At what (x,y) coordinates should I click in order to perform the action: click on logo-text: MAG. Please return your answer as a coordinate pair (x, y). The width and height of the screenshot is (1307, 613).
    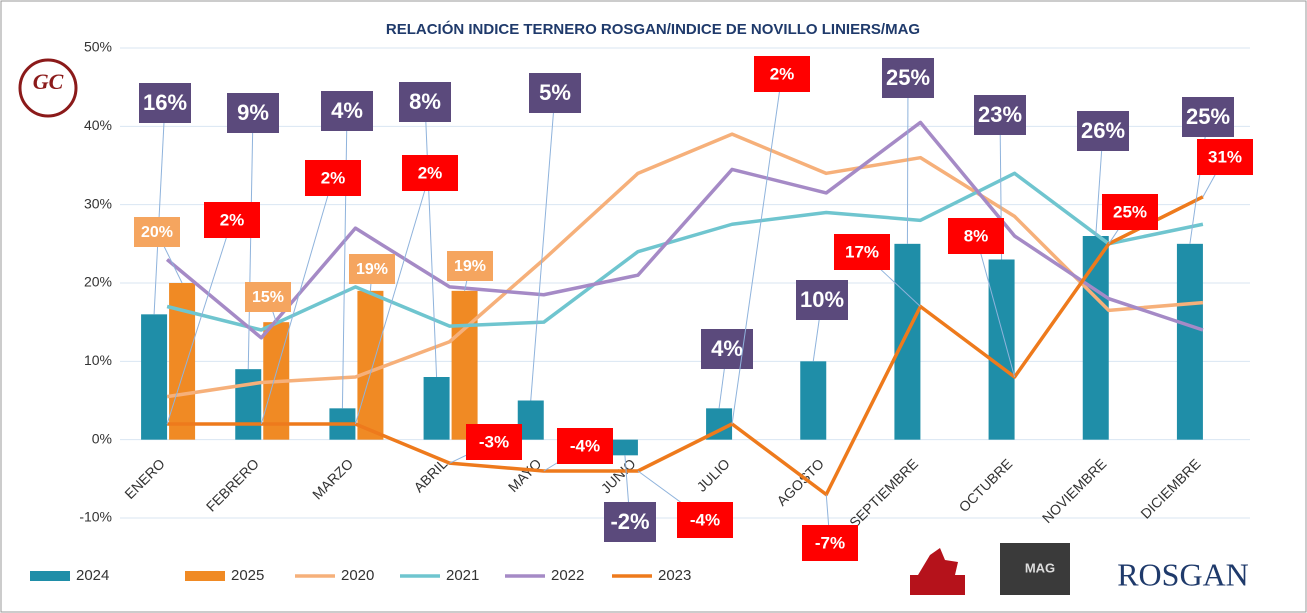
    Looking at the image, I should click on (1040, 567).